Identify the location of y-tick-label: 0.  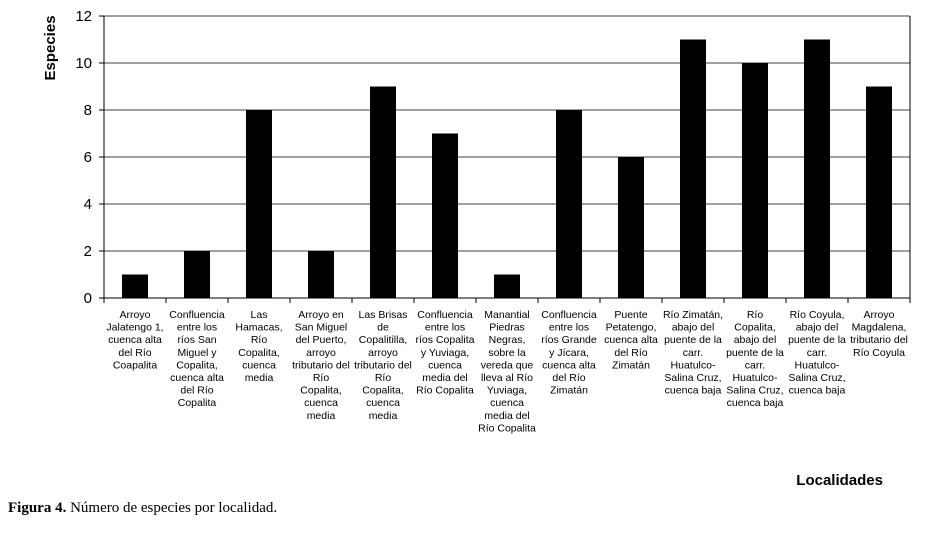
(88, 298).